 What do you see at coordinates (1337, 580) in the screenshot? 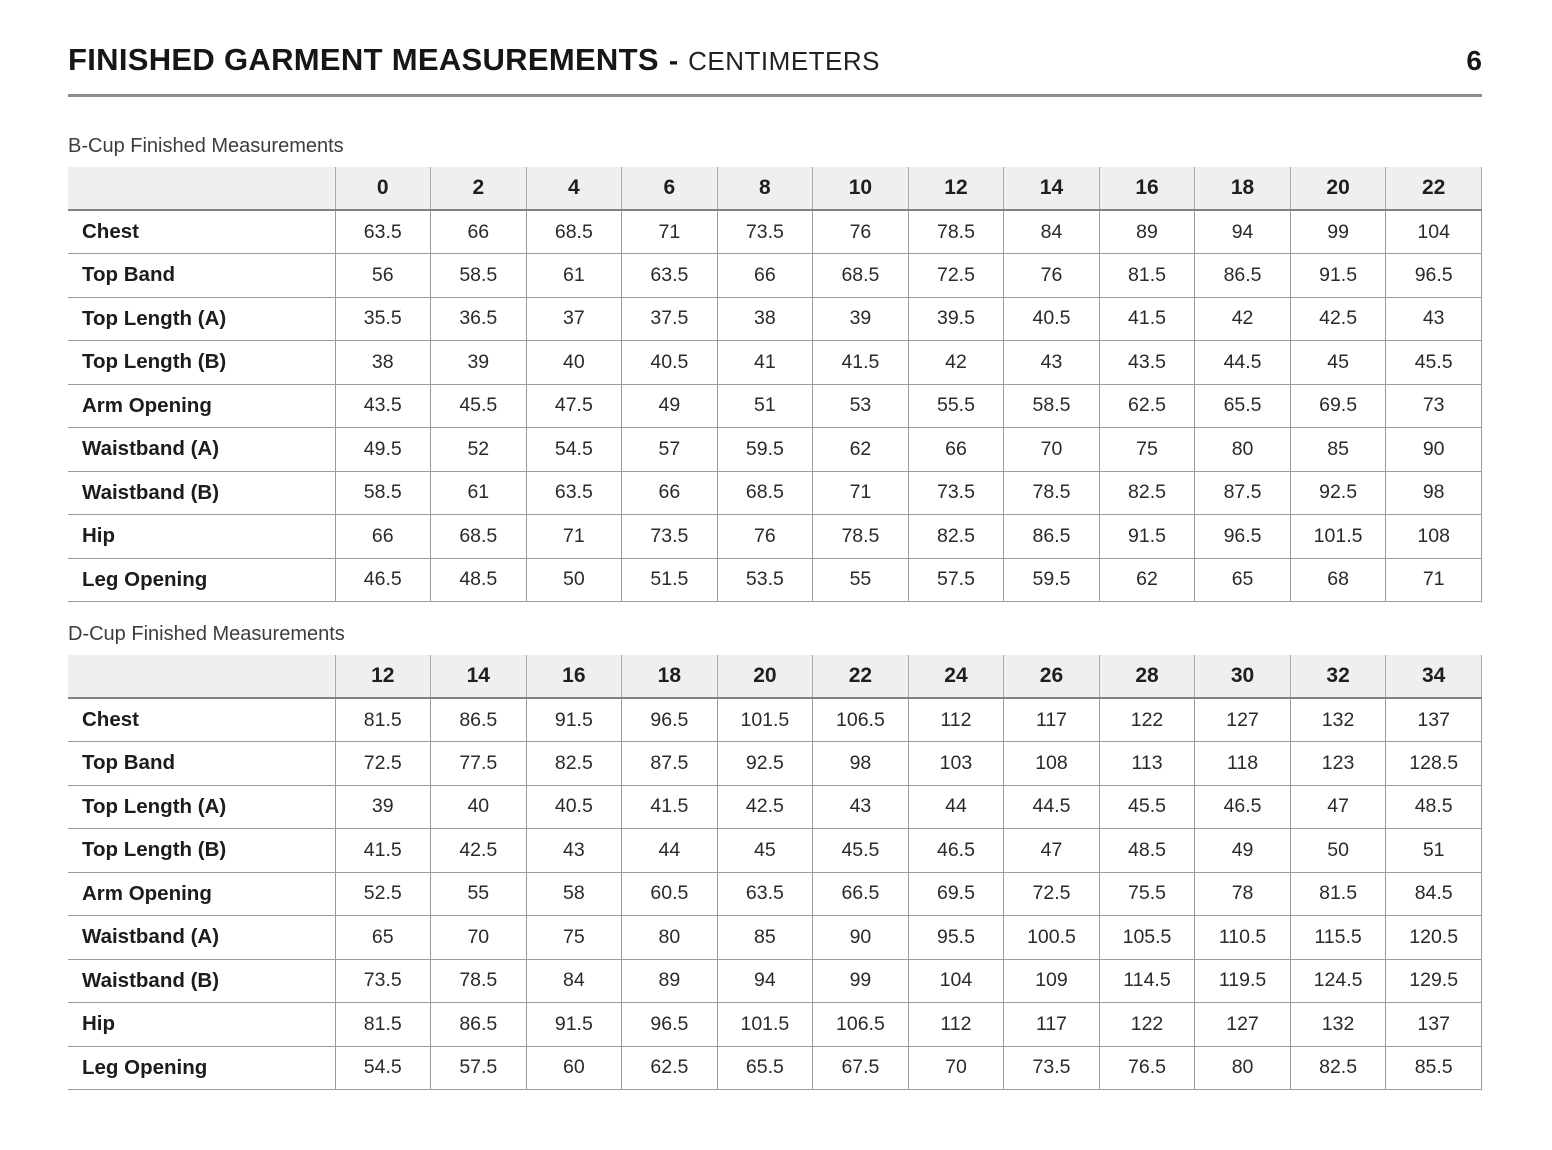
I see `measurement-cell: 68` at bounding box center [1337, 580].